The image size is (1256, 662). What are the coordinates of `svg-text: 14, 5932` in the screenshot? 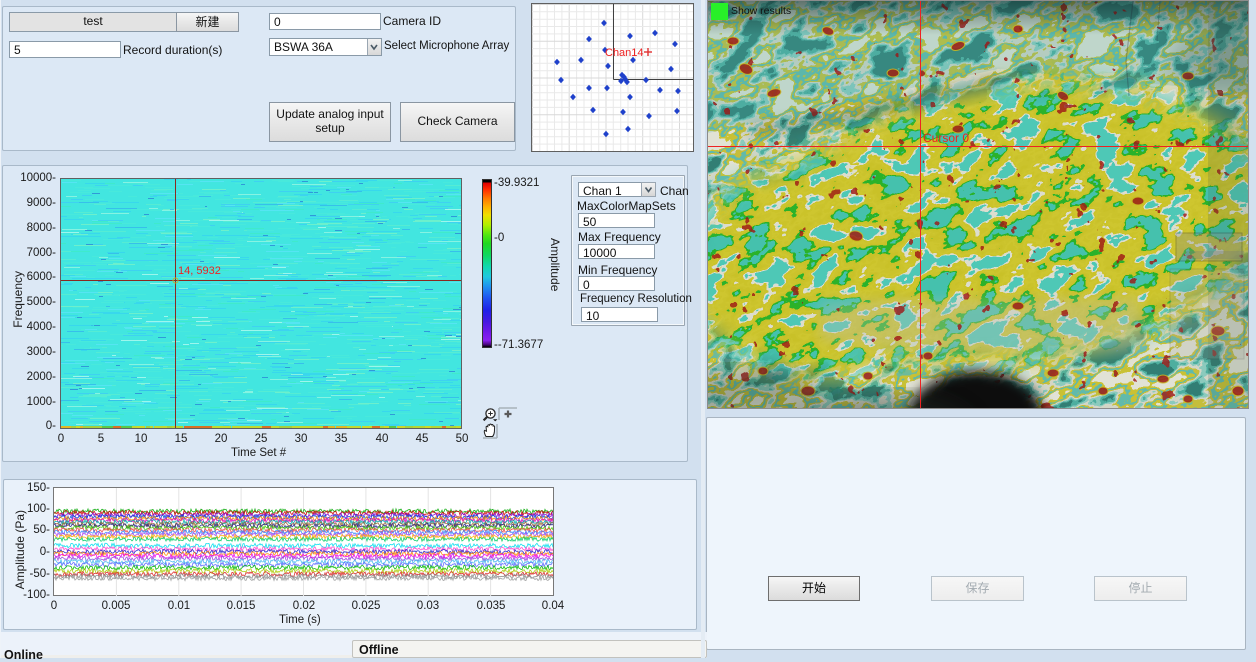 It's located at (199, 271).